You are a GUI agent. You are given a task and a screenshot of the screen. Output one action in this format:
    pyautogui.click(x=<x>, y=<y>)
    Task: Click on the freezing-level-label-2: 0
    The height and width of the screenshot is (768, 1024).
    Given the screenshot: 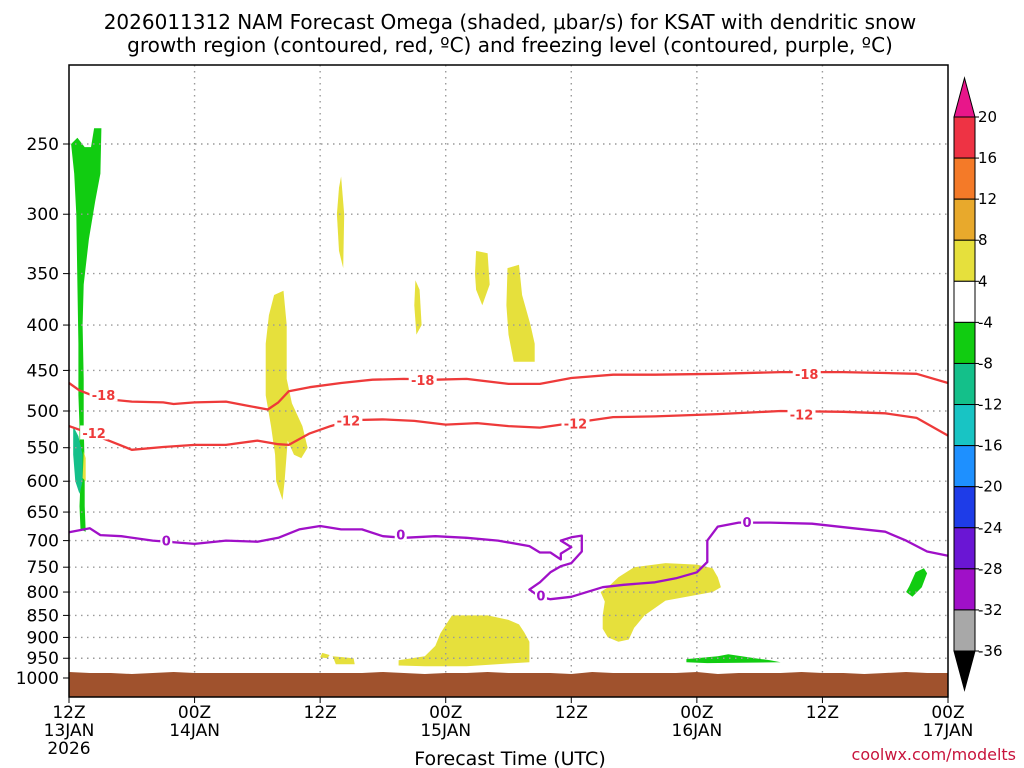 What is the action you would take?
    pyautogui.click(x=400, y=536)
    